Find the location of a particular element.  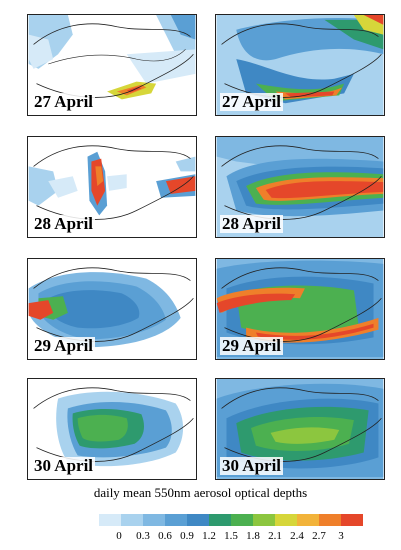

panel-29-april-right: 29 April is located at coordinates (300, 309).